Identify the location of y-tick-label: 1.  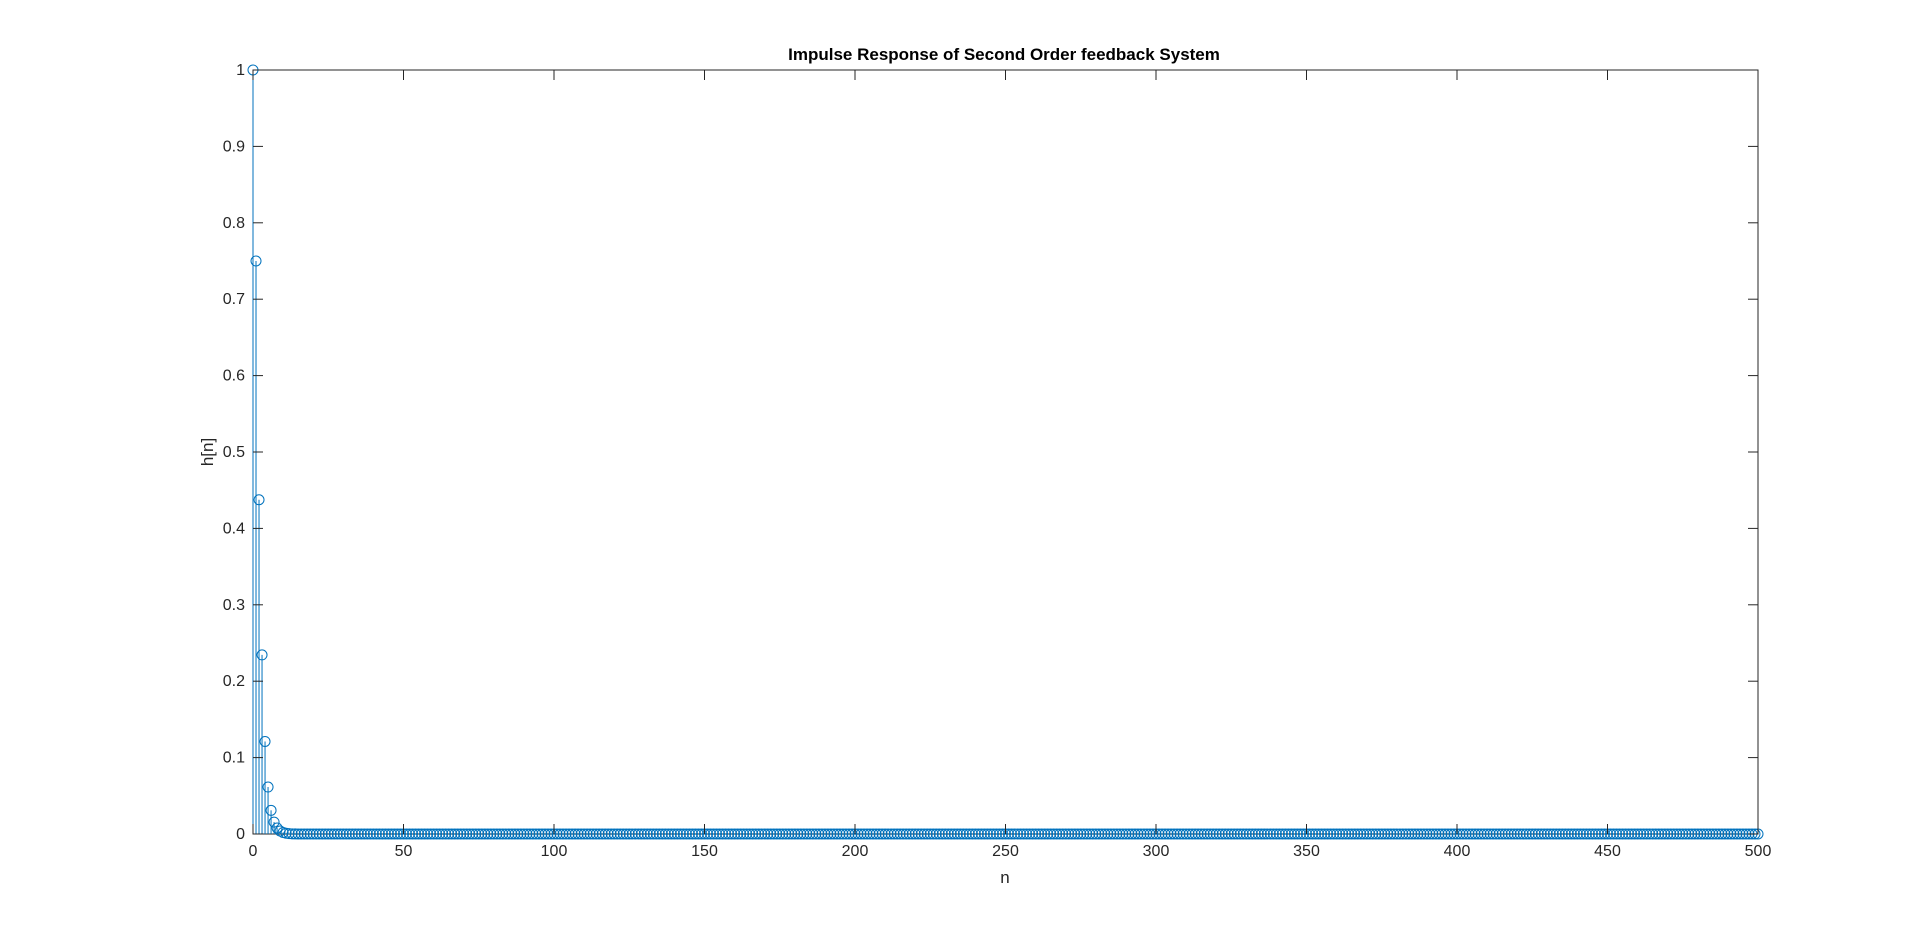
(240, 70).